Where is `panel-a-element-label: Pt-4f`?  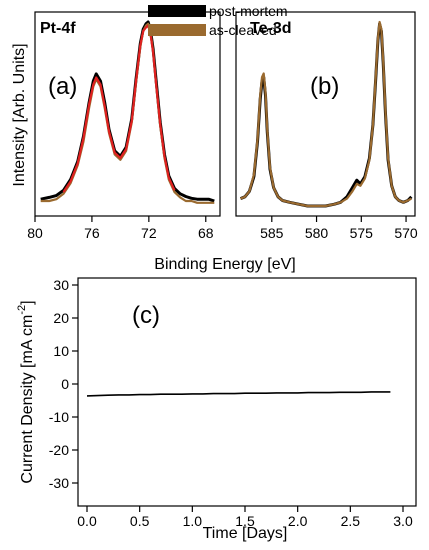
panel-a-element-label: Pt-4f is located at coordinates (58, 28).